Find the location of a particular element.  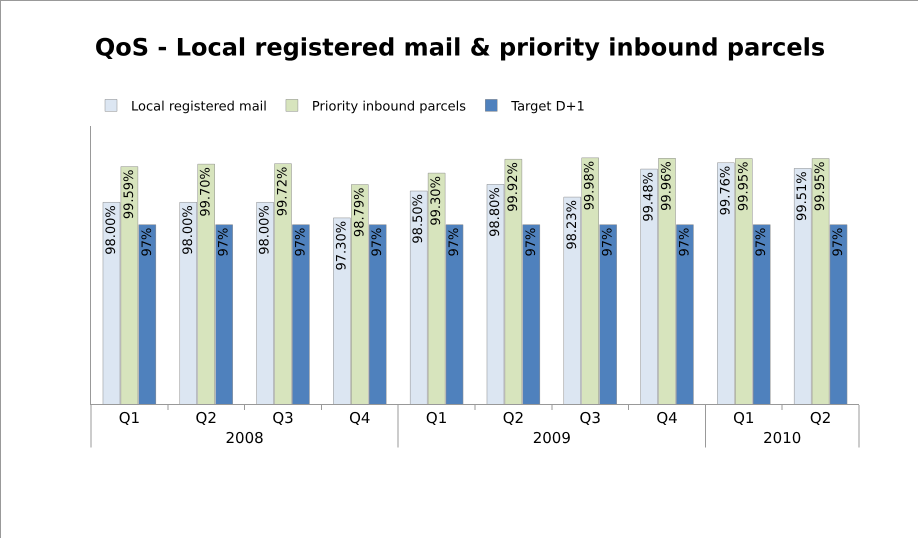

data-label: 99.96% is located at coordinates (667, 186).